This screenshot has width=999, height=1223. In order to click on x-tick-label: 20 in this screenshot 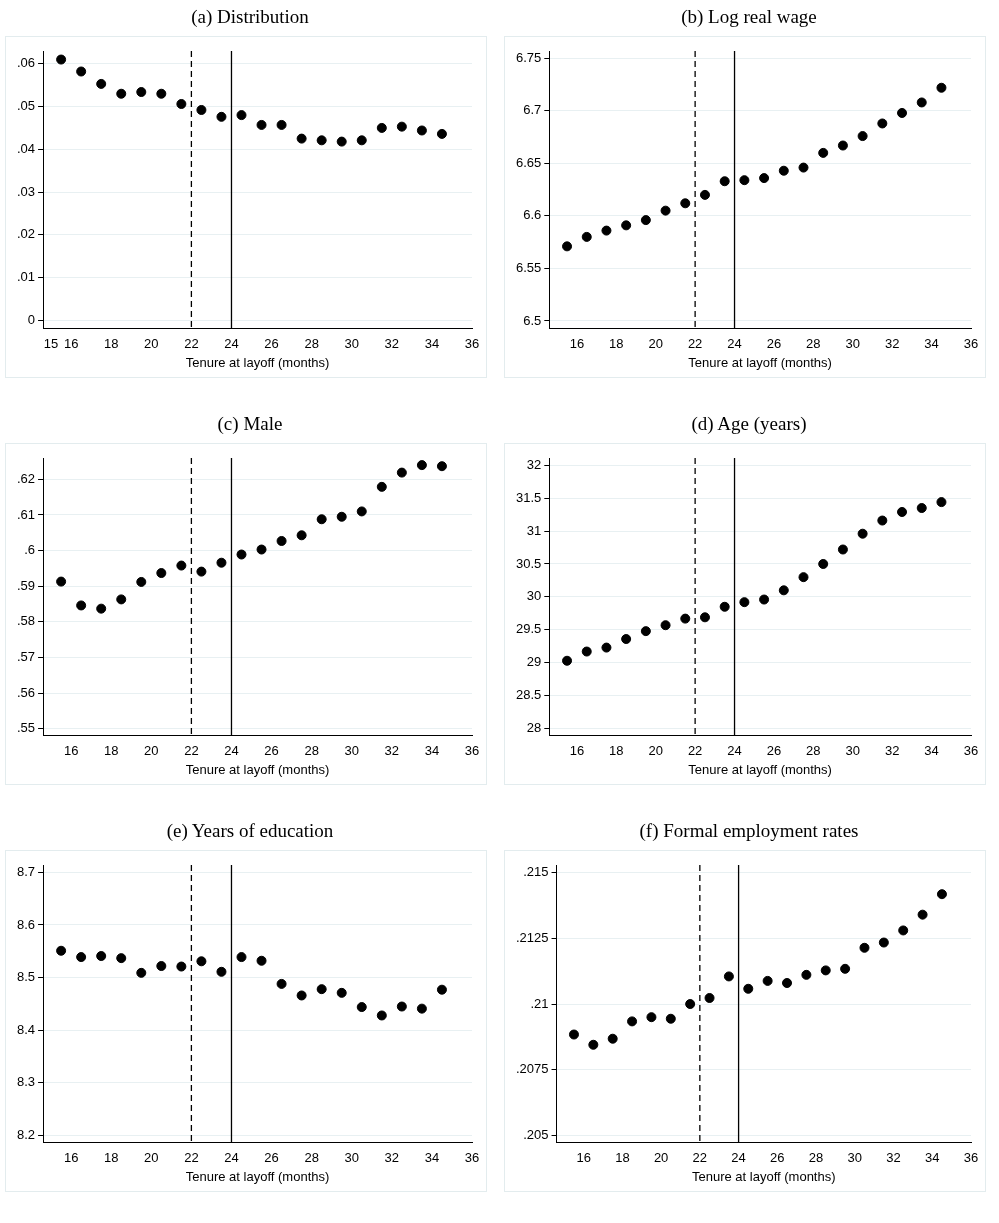, I will do `click(151, 751)`.